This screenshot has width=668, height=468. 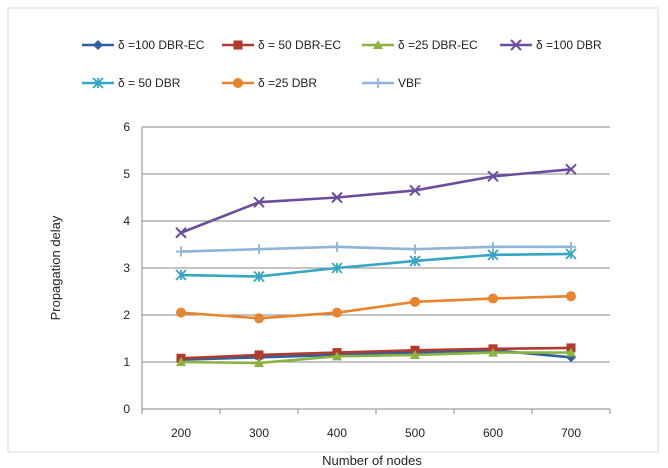 I want to click on legend-entry: δ = 50 DBR, so click(x=131, y=83).